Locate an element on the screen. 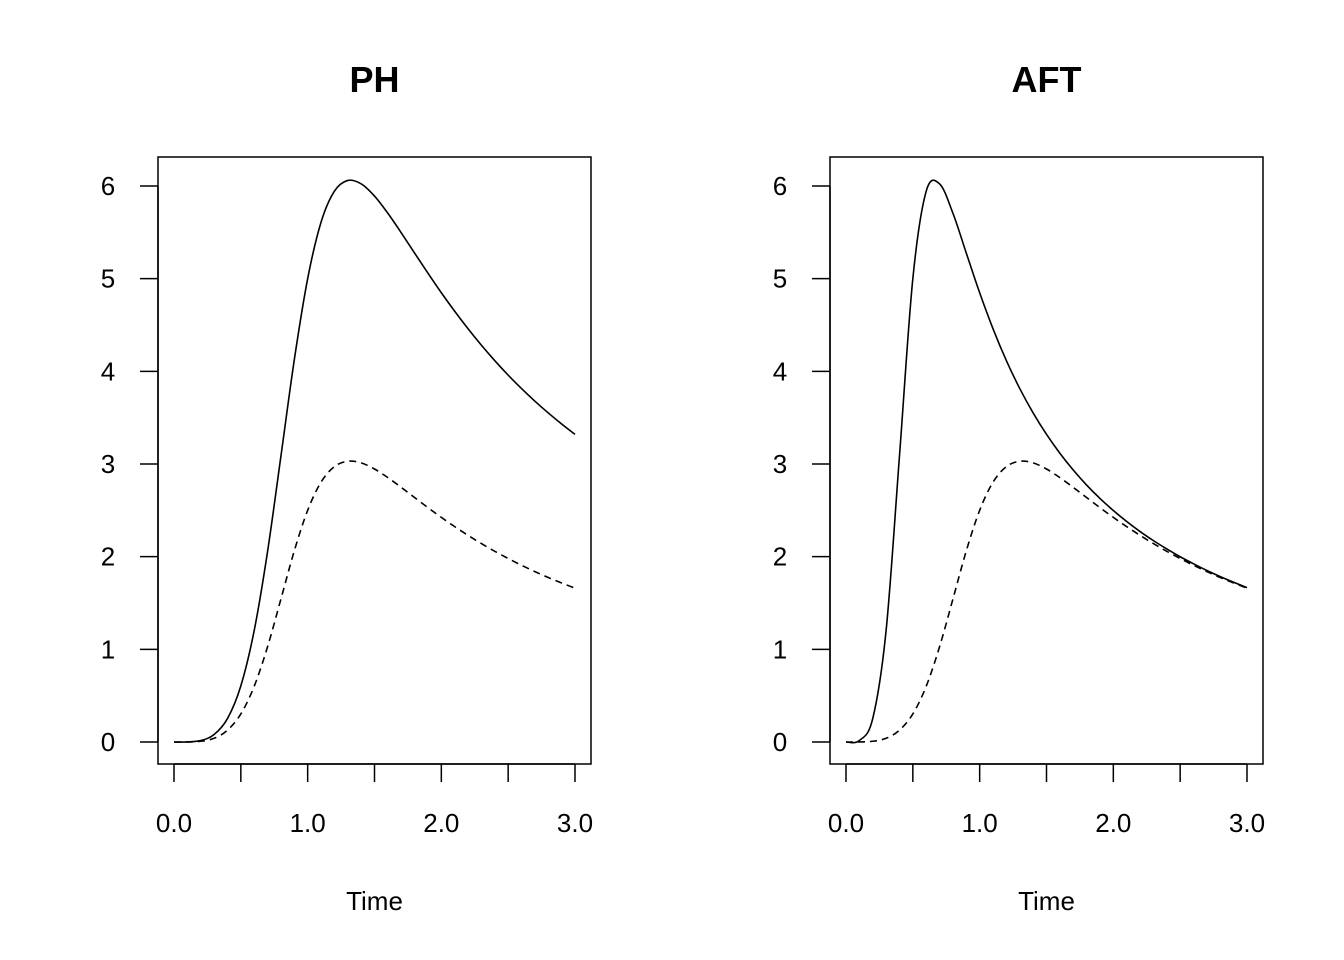 The height and width of the screenshot is (960, 1344). chart-title: AFT is located at coordinates (1047, 79).